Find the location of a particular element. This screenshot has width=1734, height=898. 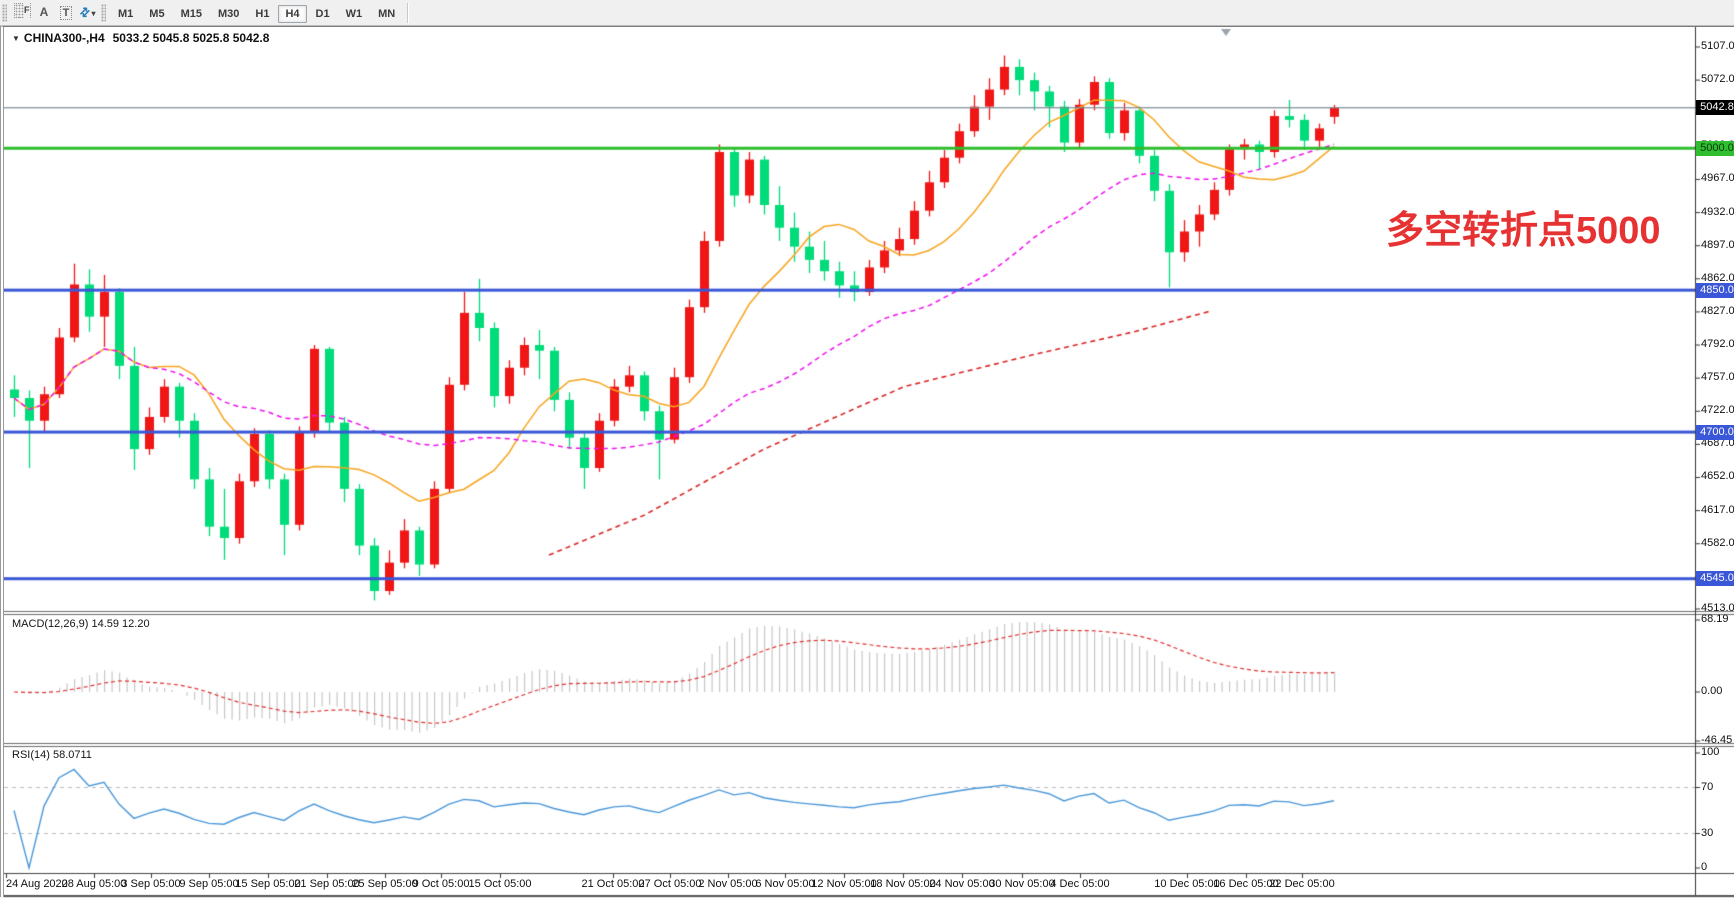

time-axis-label: 25 Sep 05:00 is located at coordinates (385, 884).